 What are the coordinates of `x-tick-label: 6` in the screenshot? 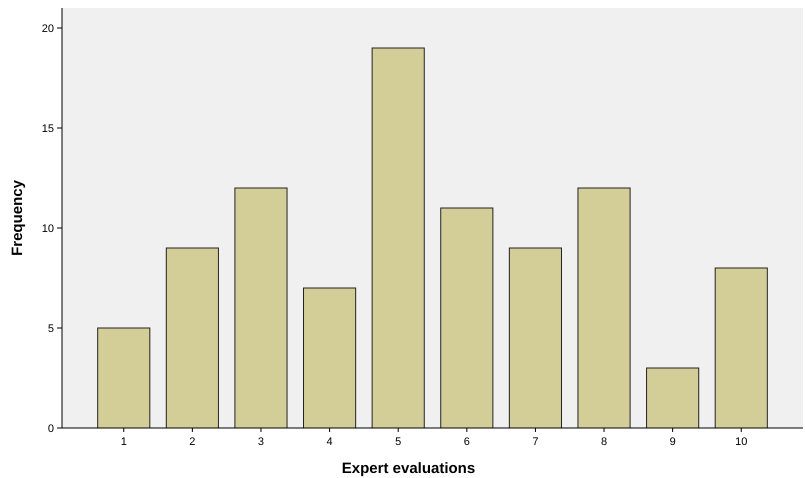 It's located at (467, 442).